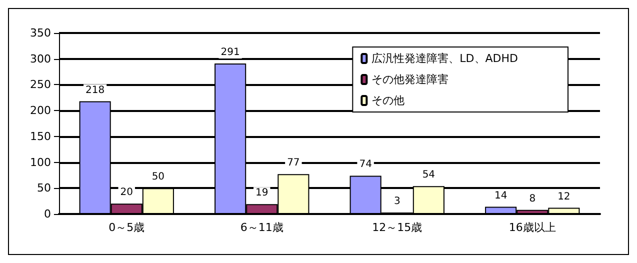 The width and height of the screenshot is (637, 263). Describe the element at coordinates (501, 196) in the screenshot. I see `data-label: 14` at that location.